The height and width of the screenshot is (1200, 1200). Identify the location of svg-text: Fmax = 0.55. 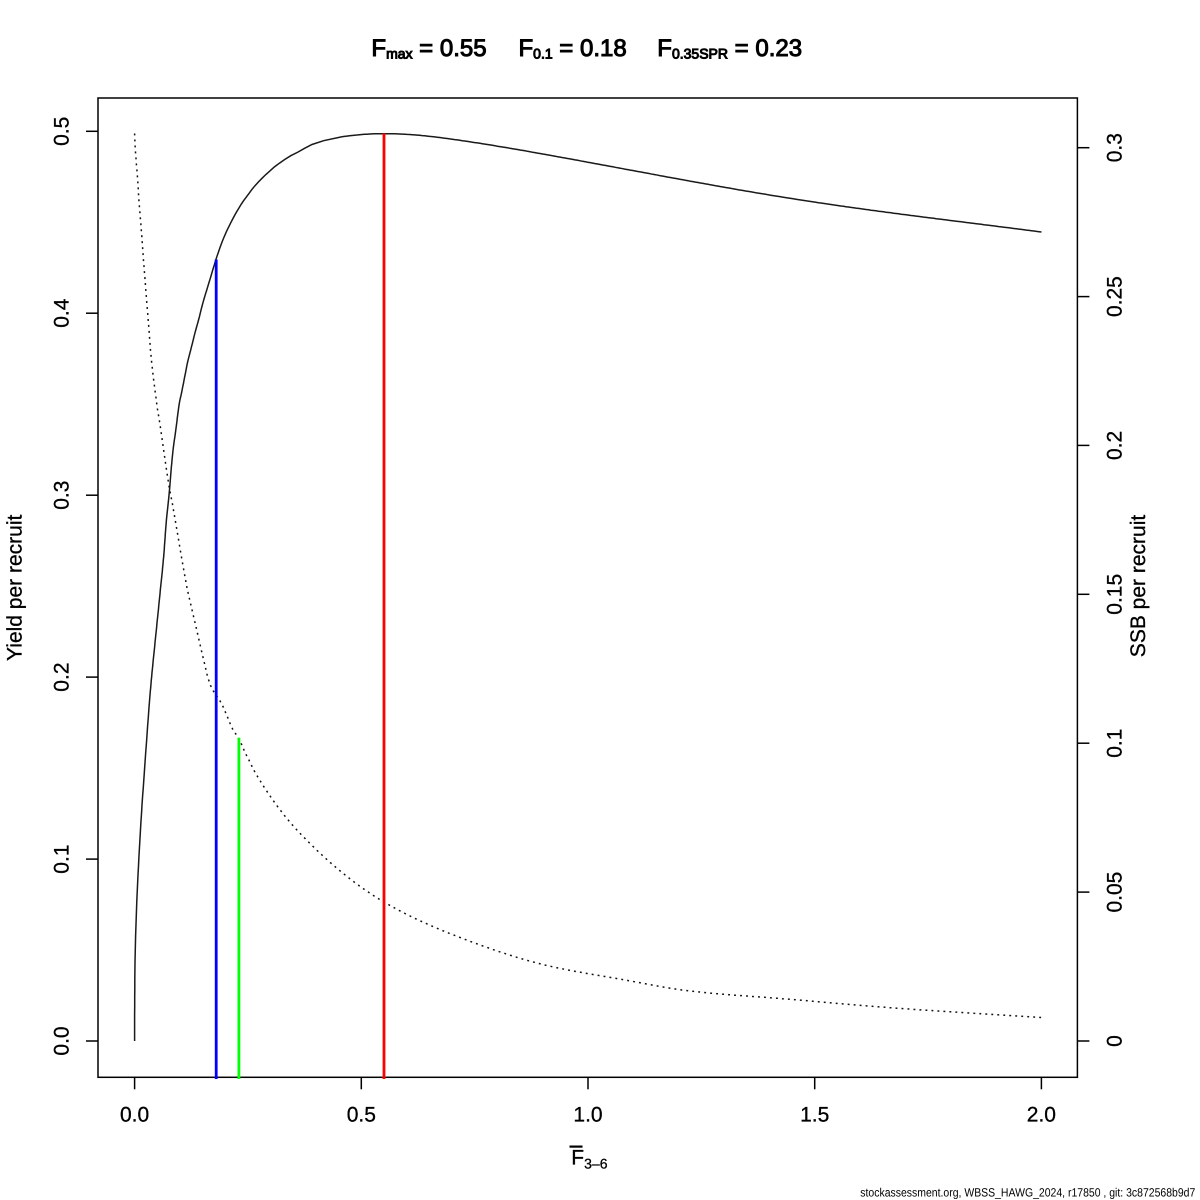
(428, 48).